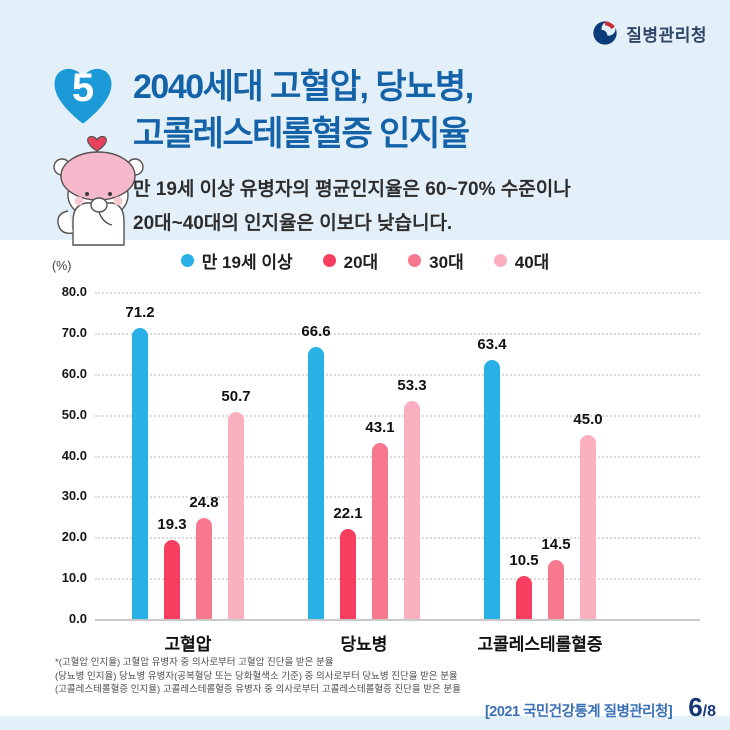 The width and height of the screenshot is (730, 730). Describe the element at coordinates (301, 134) in the screenshot. I see `title-line-2: 고콜레스테롤혈증 인지율` at that location.